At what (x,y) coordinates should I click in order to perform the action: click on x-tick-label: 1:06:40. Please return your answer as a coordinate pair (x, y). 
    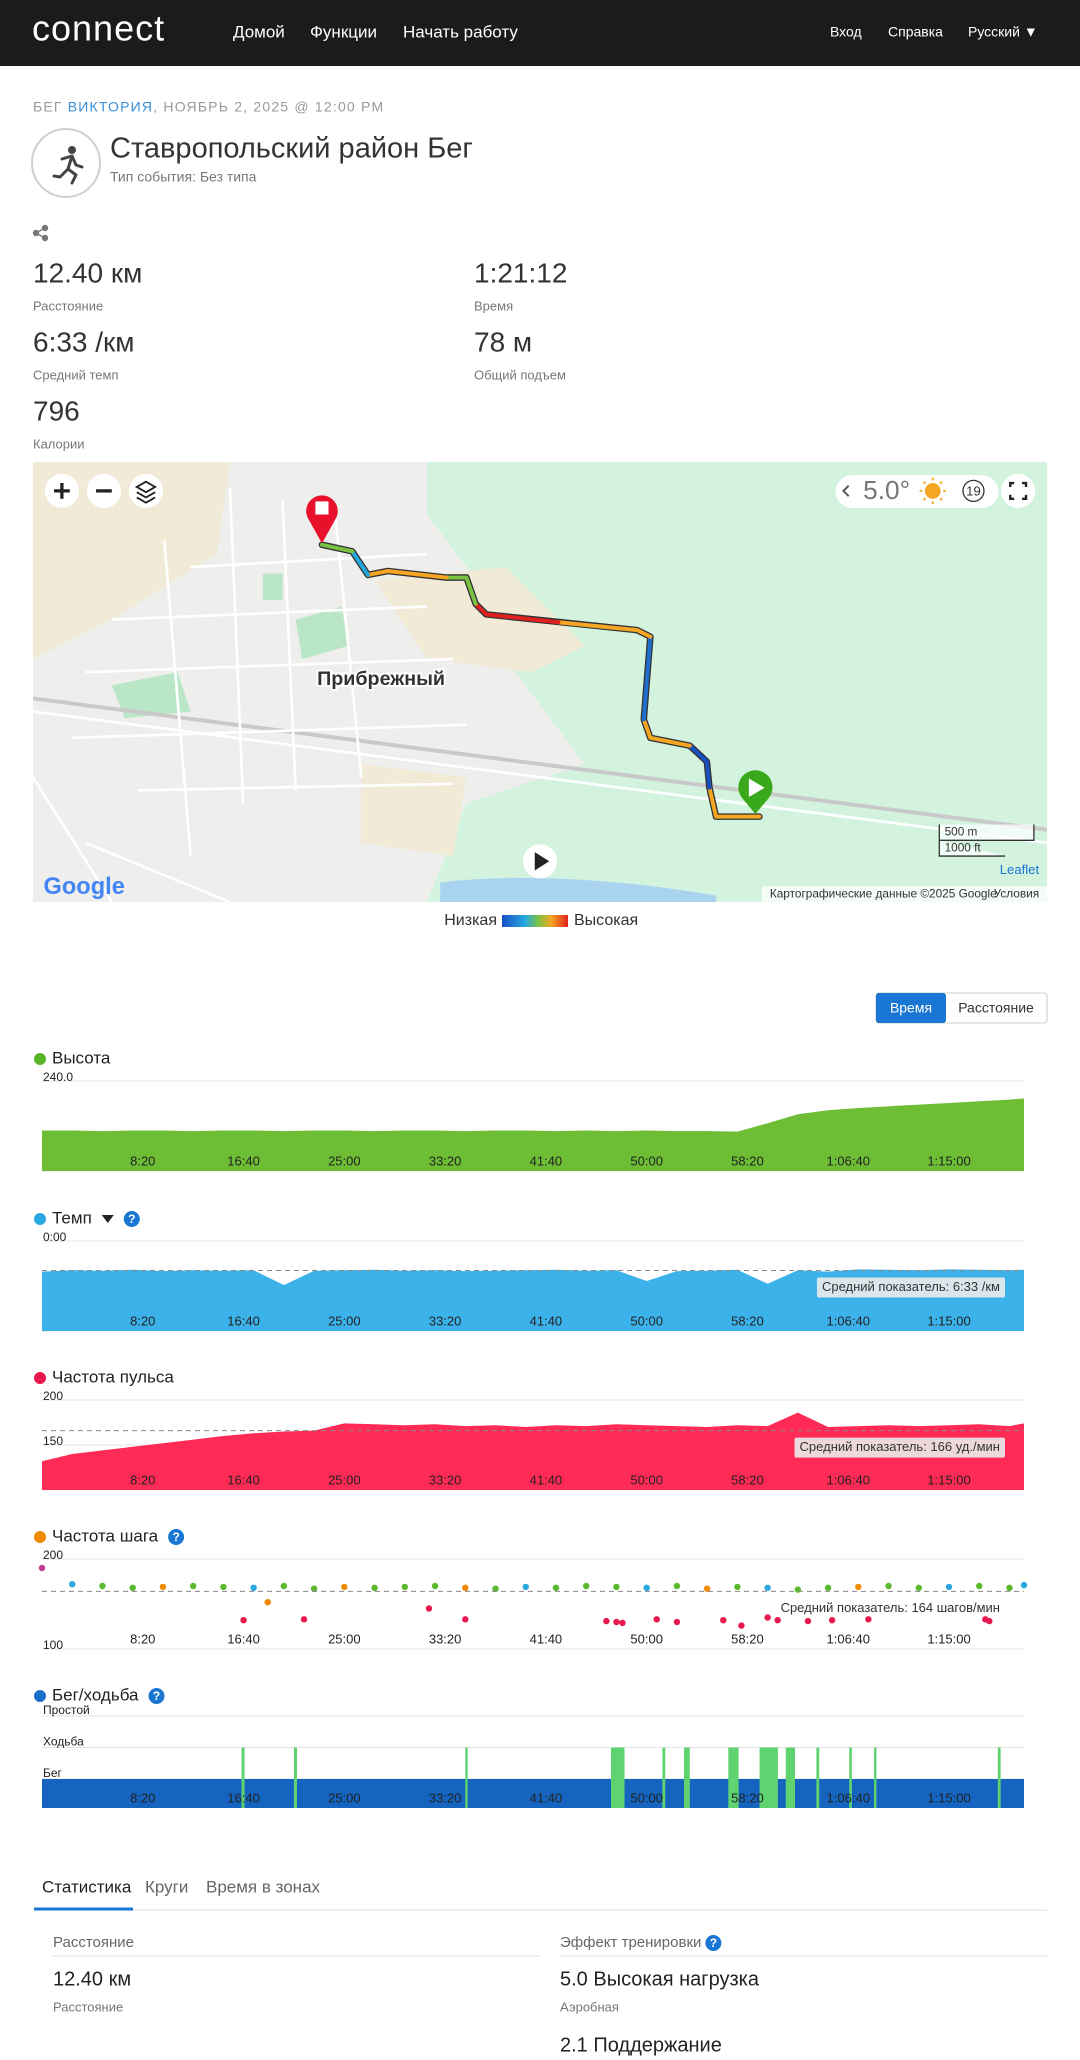
    Looking at the image, I should click on (848, 1638).